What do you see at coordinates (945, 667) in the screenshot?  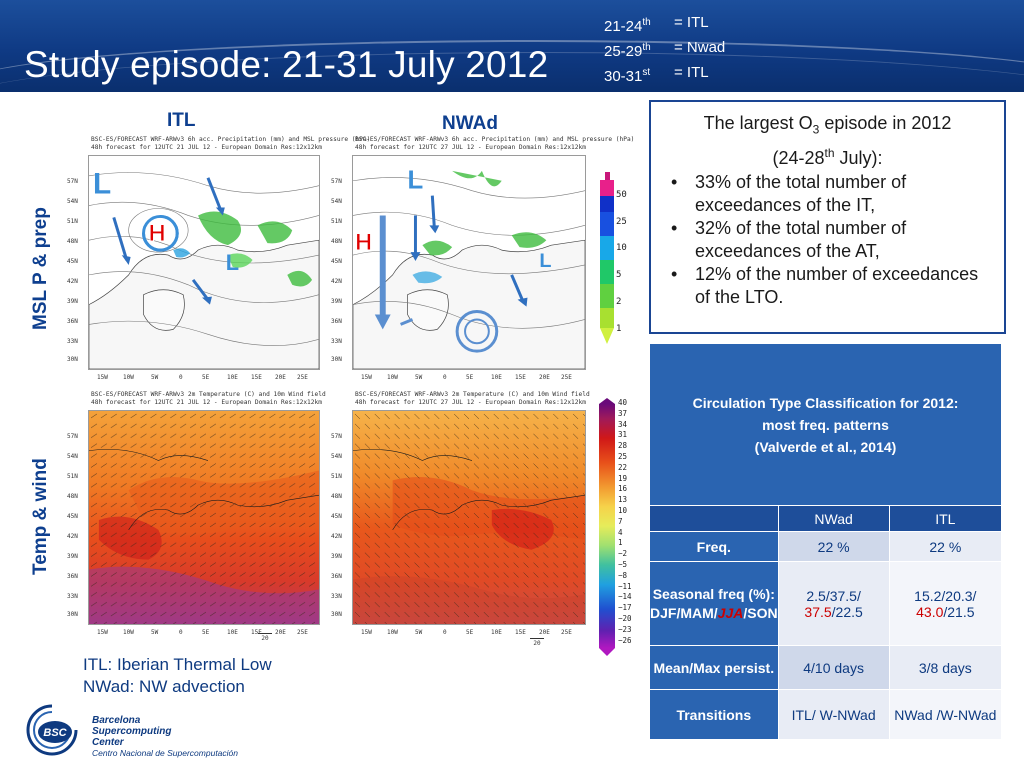 I see `cell-persist-itl: 3/8 days` at bounding box center [945, 667].